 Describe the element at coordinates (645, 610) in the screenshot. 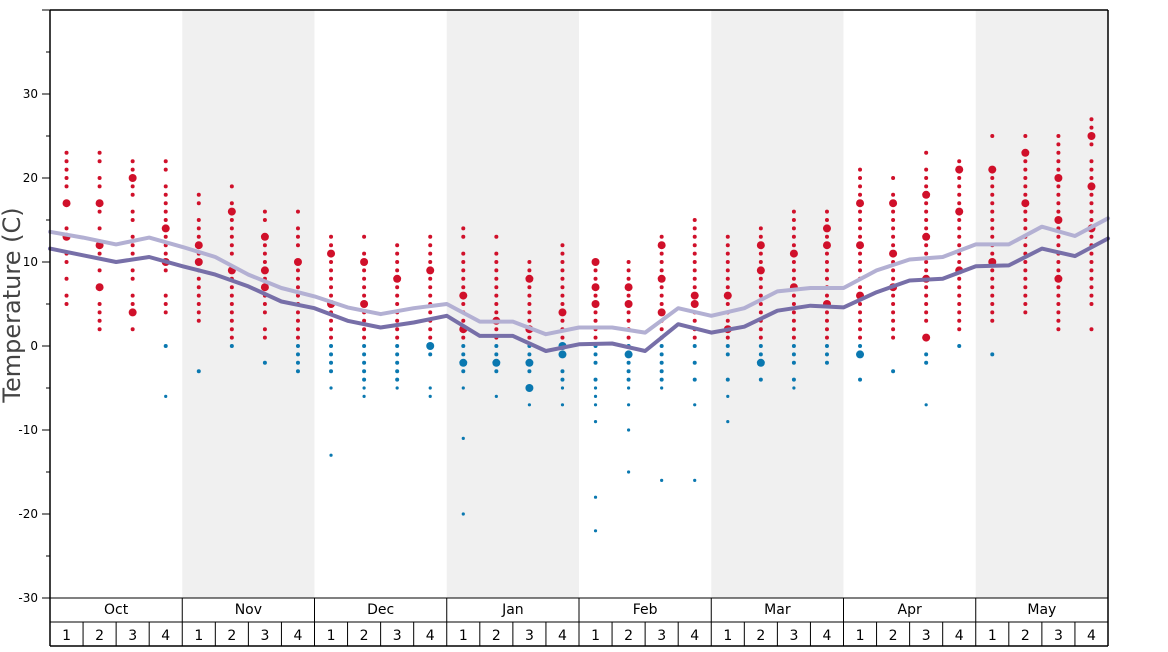

I see `month-label: Feb` at that location.